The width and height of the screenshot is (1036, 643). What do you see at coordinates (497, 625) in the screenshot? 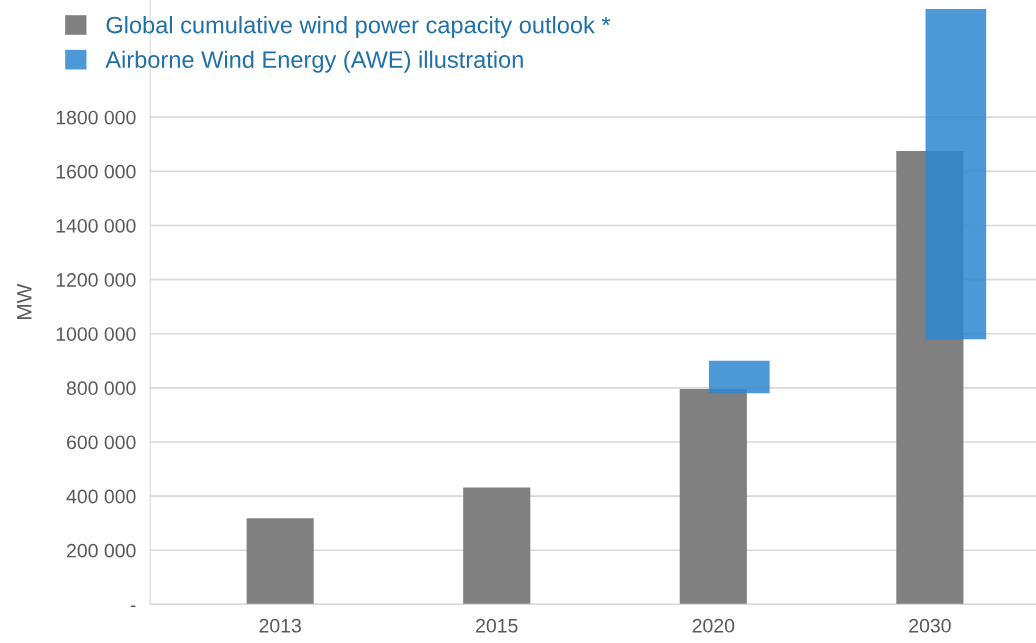
I see `x-tick-label: 2015` at bounding box center [497, 625].